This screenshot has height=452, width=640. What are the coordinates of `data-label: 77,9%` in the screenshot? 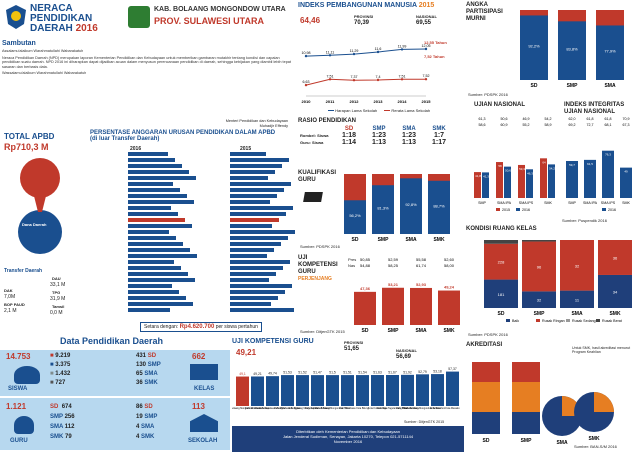 It's located at (610, 51).